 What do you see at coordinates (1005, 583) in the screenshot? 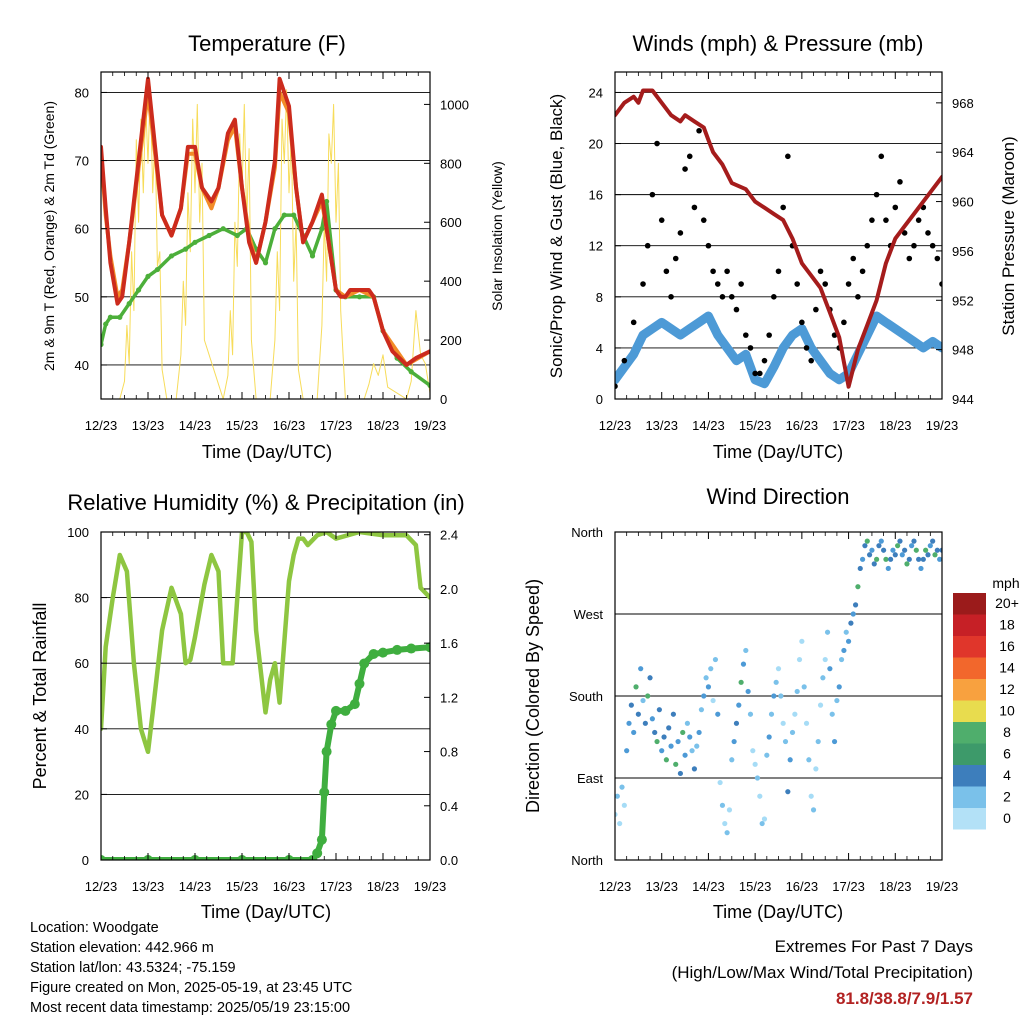
I see `legend-unit: mph` at bounding box center [1005, 583].